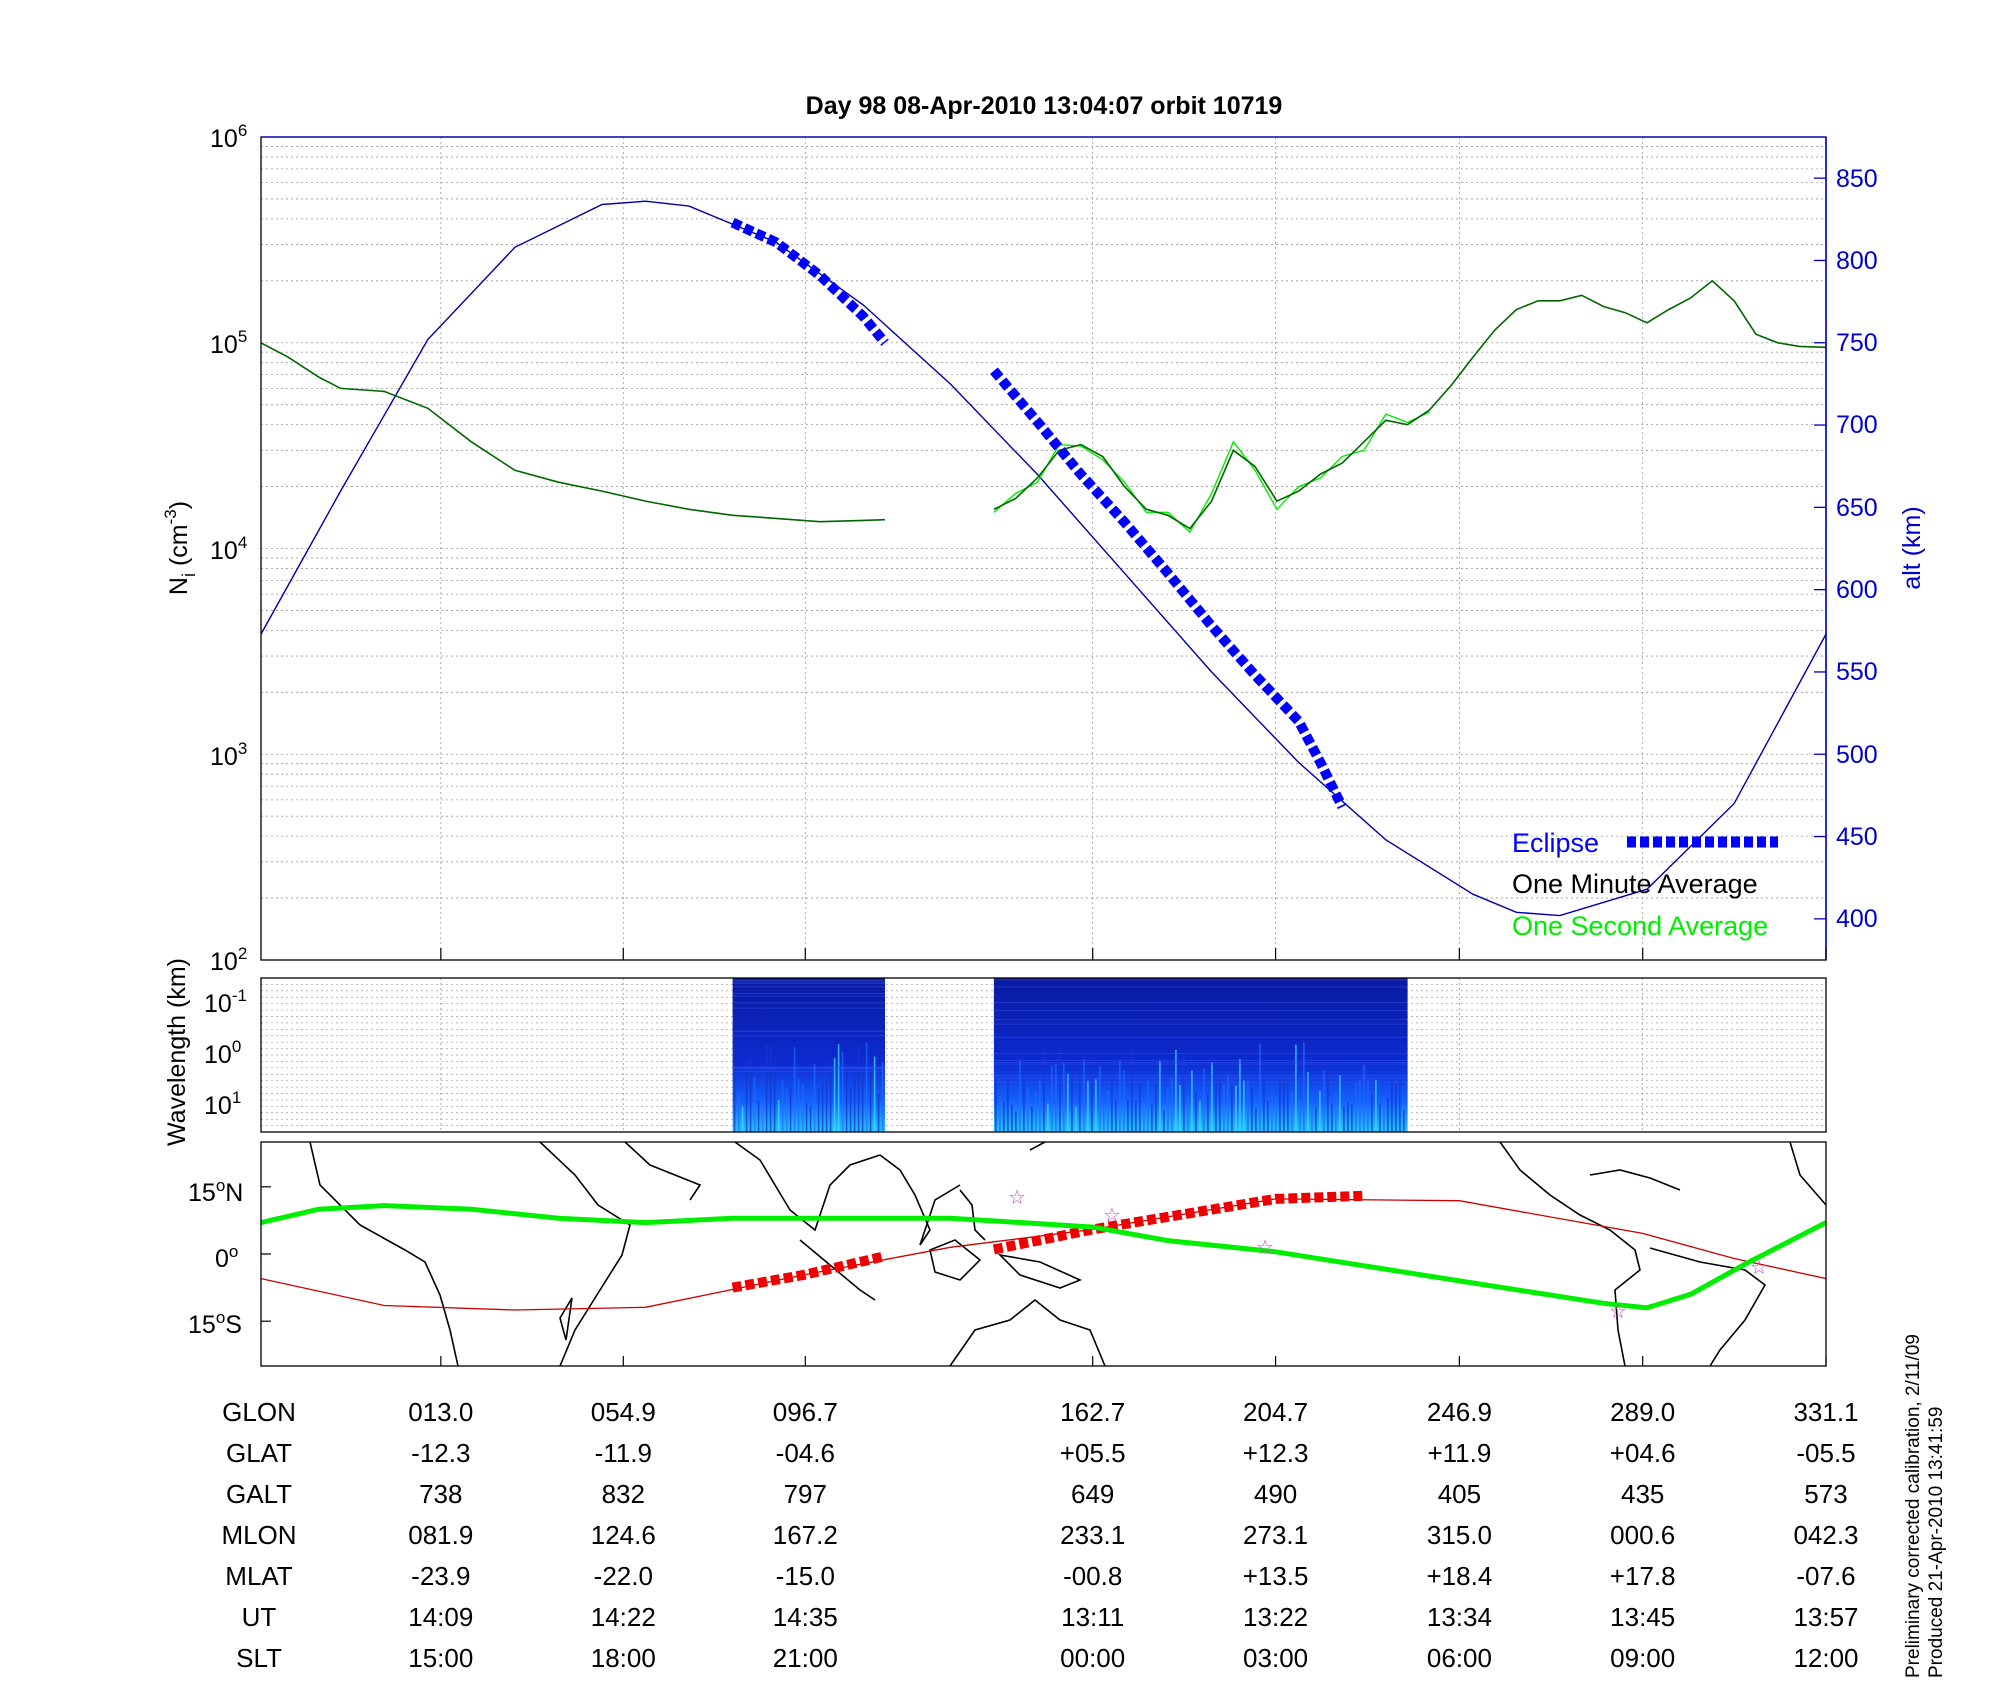 The image size is (2000, 1700). What do you see at coordinates (258, 1535) in the screenshot?
I see `row-label-mlon: MLON` at bounding box center [258, 1535].